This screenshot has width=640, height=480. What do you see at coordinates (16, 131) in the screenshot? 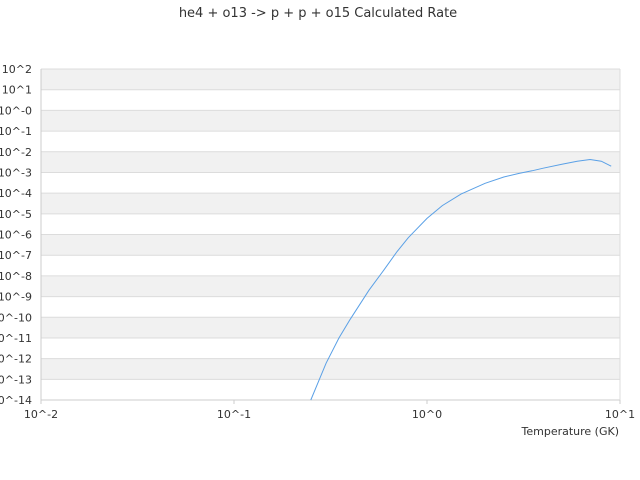
I see `y-tick-label: 10^-1` at bounding box center [16, 131].